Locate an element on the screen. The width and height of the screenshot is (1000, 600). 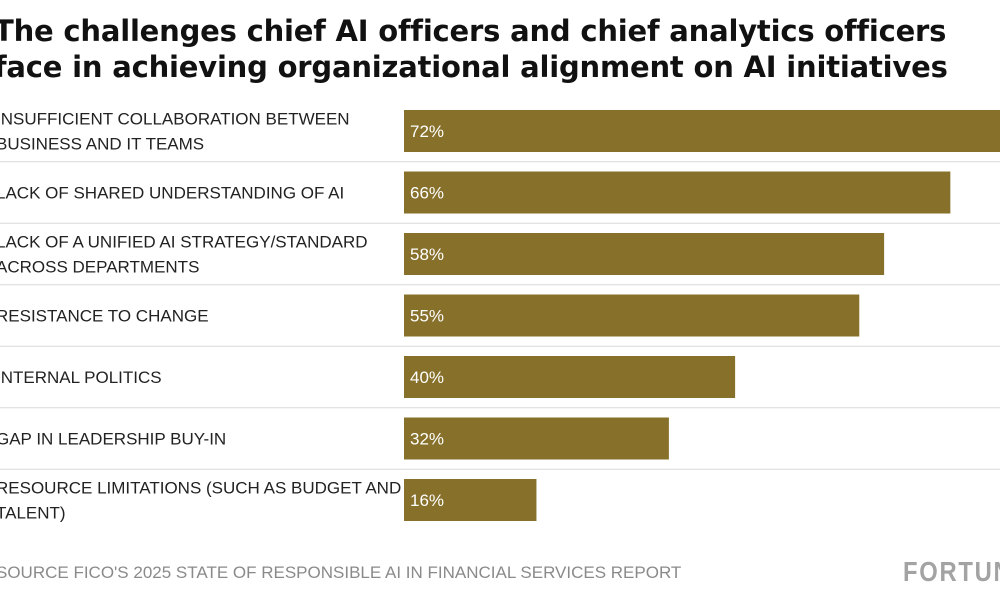
bar-value-label: 72% is located at coordinates (427, 131).